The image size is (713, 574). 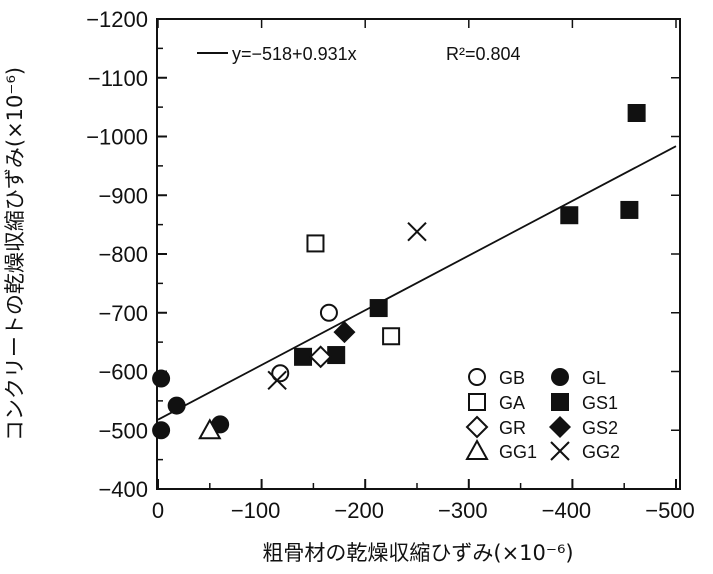 I want to click on legend-label-gl: GL, so click(x=594, y=378).